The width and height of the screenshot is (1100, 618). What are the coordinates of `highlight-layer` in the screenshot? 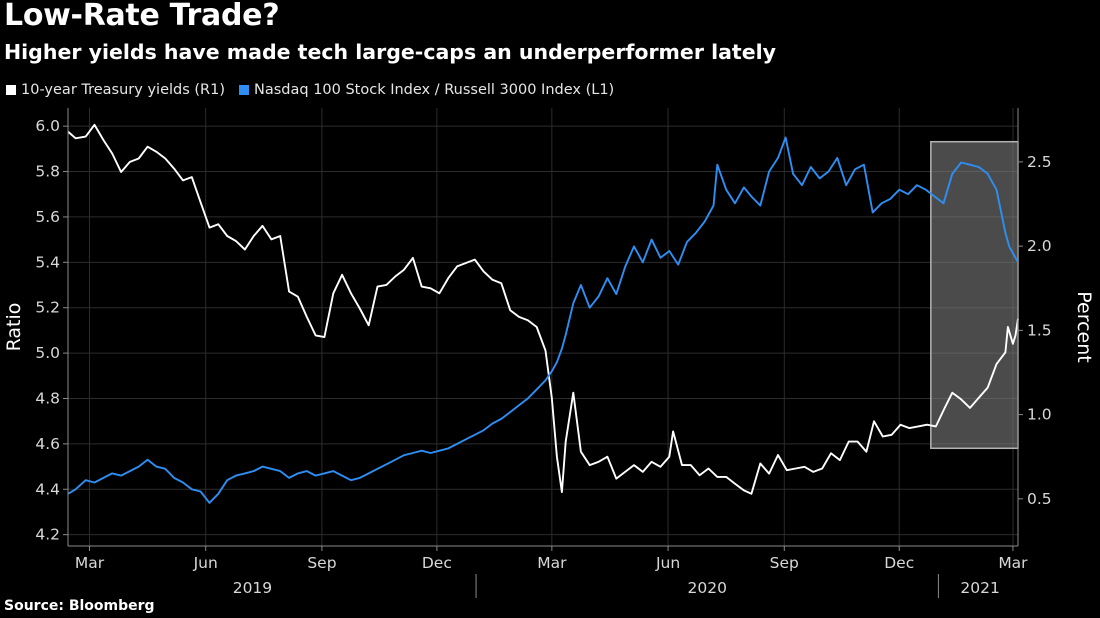 It's located at (974, 295).